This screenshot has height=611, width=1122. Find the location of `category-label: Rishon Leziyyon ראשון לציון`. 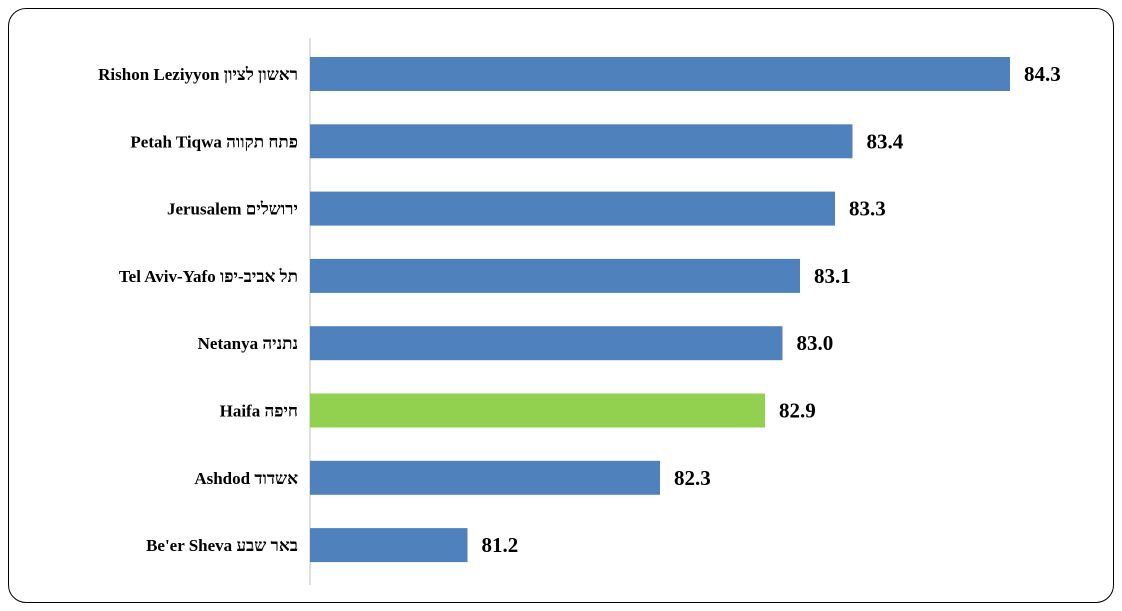

category-label: Rishon Leziyyon ראשון לציון is located at coordinates (198, 74).